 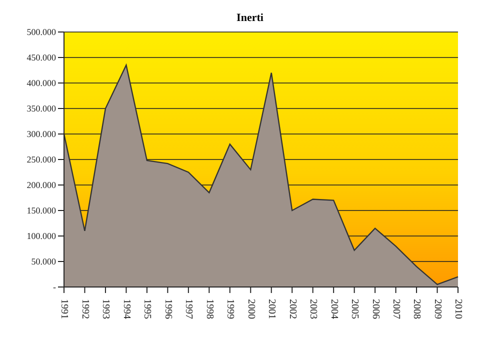 What do you see at coordinates (188, 309) in the screenshot?
I see `x-tick-label: 1997` at bounding box center [188, 309].